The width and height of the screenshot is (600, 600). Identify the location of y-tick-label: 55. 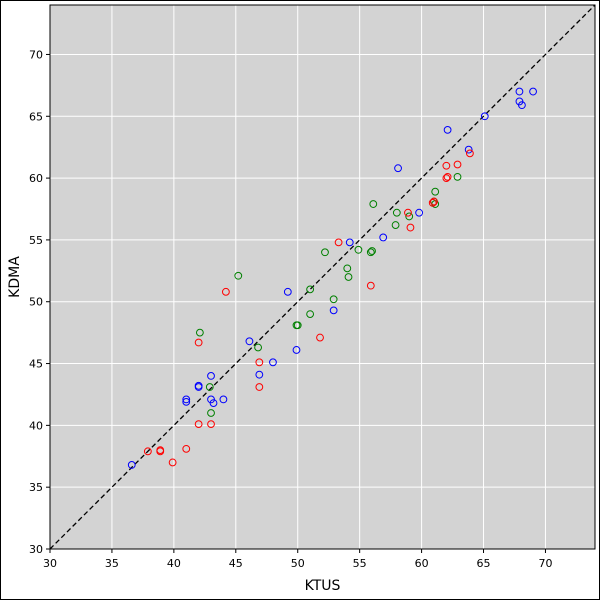
(36, 240).